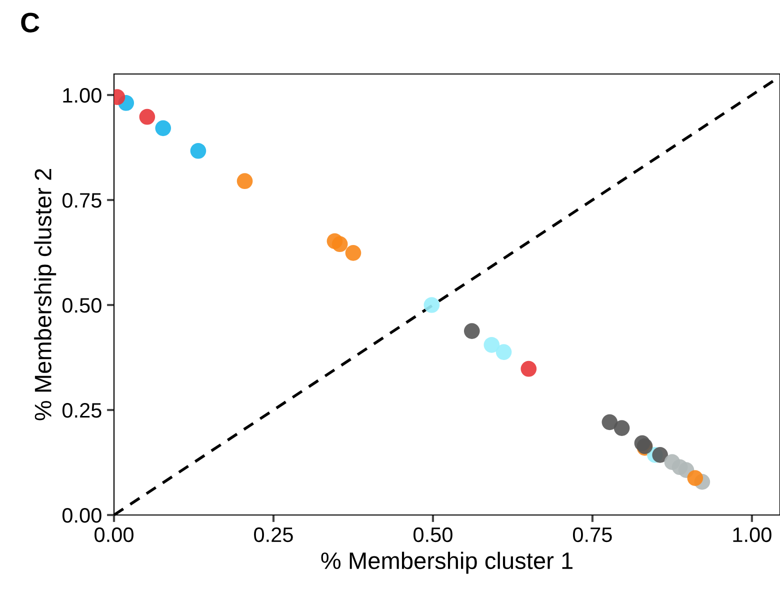  What do you see at coordinates (592, 534) in the screenshot?
I see `x-tick-label: 0.75` at bounding box center [592, 534].